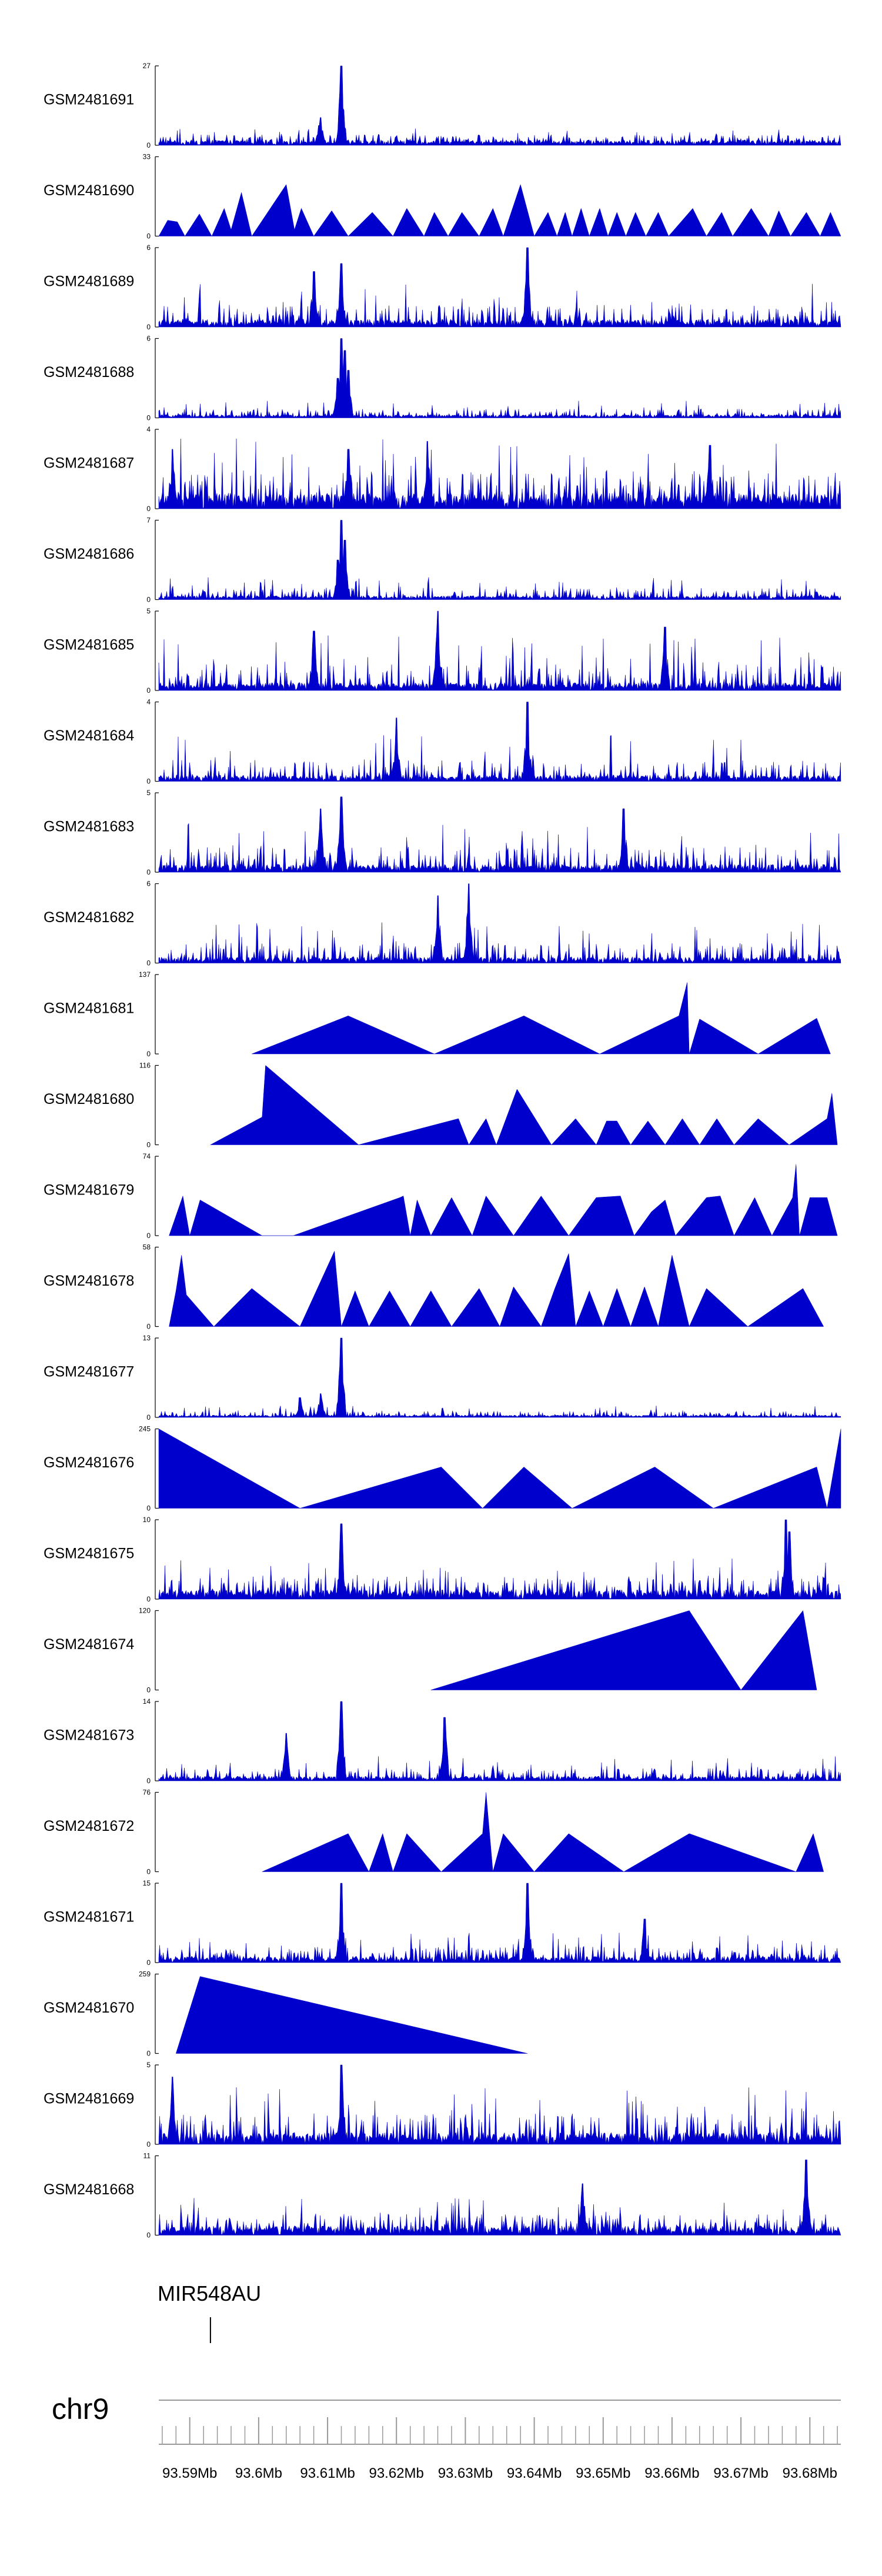  I want to click on chromosome-label: chr9, so click(80, 2409).